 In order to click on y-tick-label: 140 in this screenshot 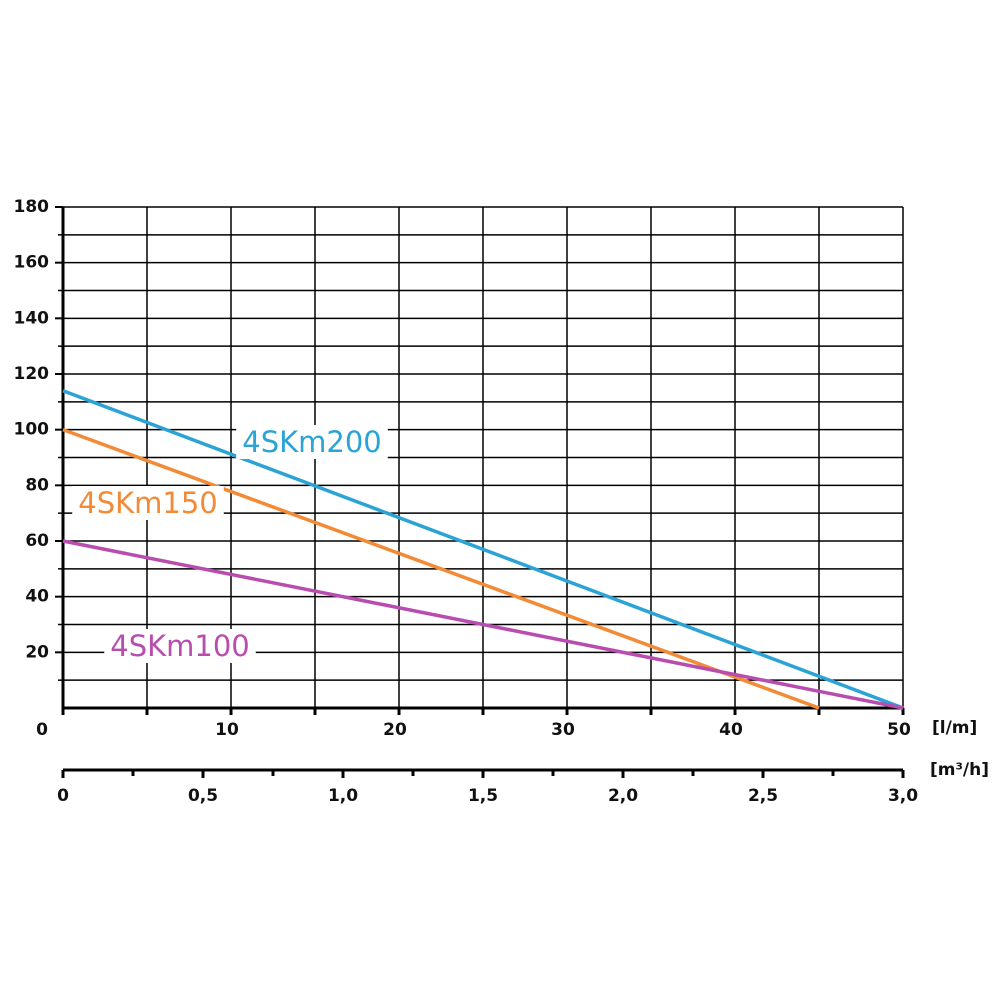, I will do `click(32, 318)`.